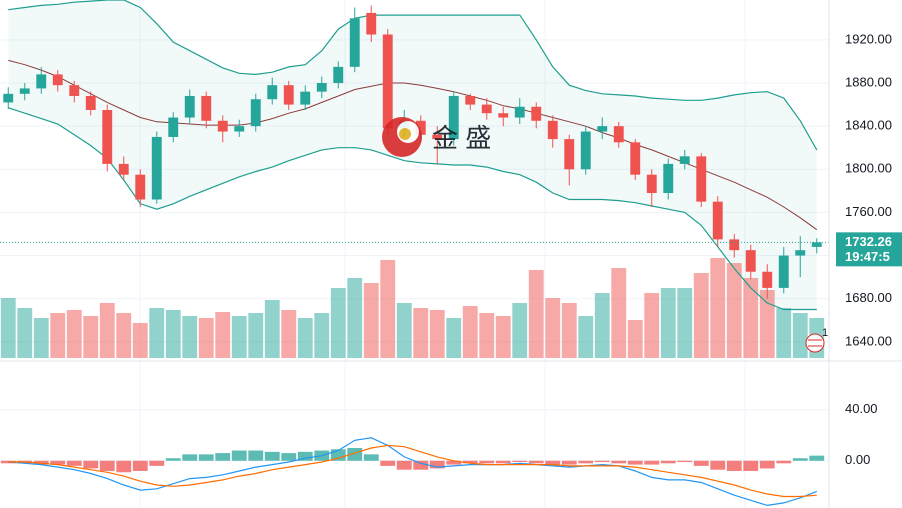  Describe the element at coordinates (868, 297) in the screenshot. I see `y-tick-label: 1680.00` at that location.